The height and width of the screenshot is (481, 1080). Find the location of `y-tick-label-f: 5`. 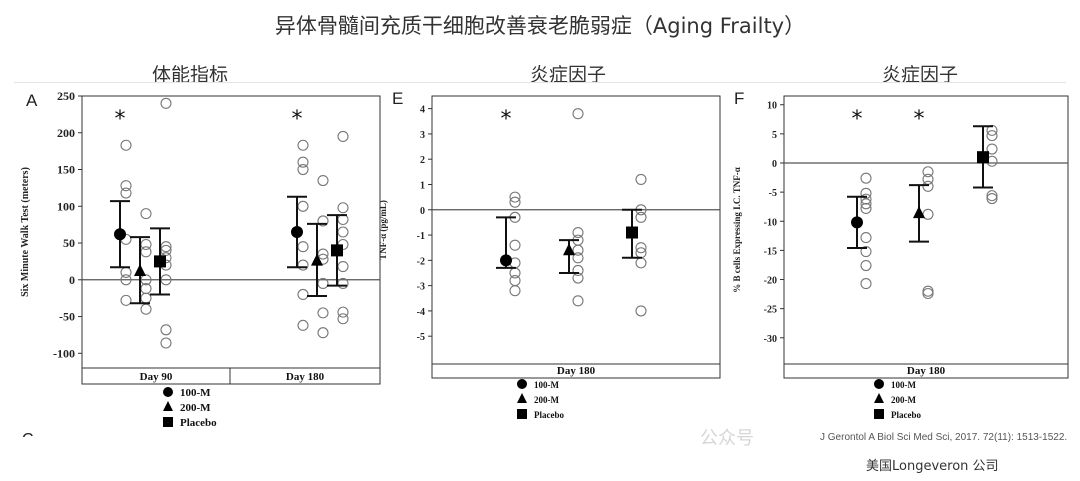

y-tick-label-f: 5 is located at coordinates (774, 135).